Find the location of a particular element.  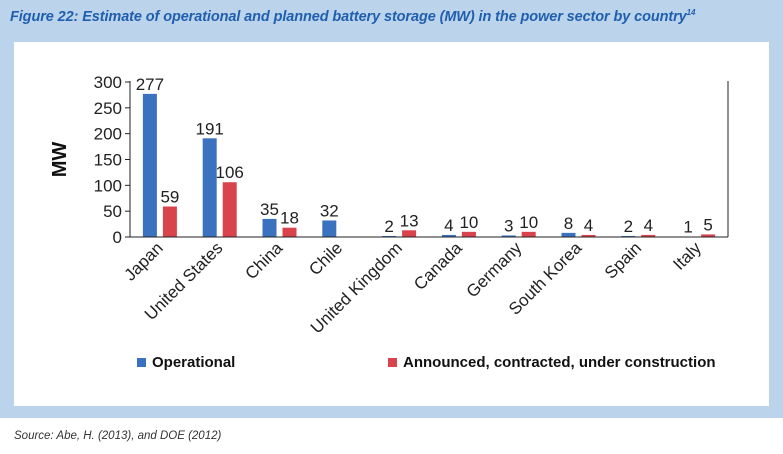

x-tick-label: China is located at coordinates (263, 260).